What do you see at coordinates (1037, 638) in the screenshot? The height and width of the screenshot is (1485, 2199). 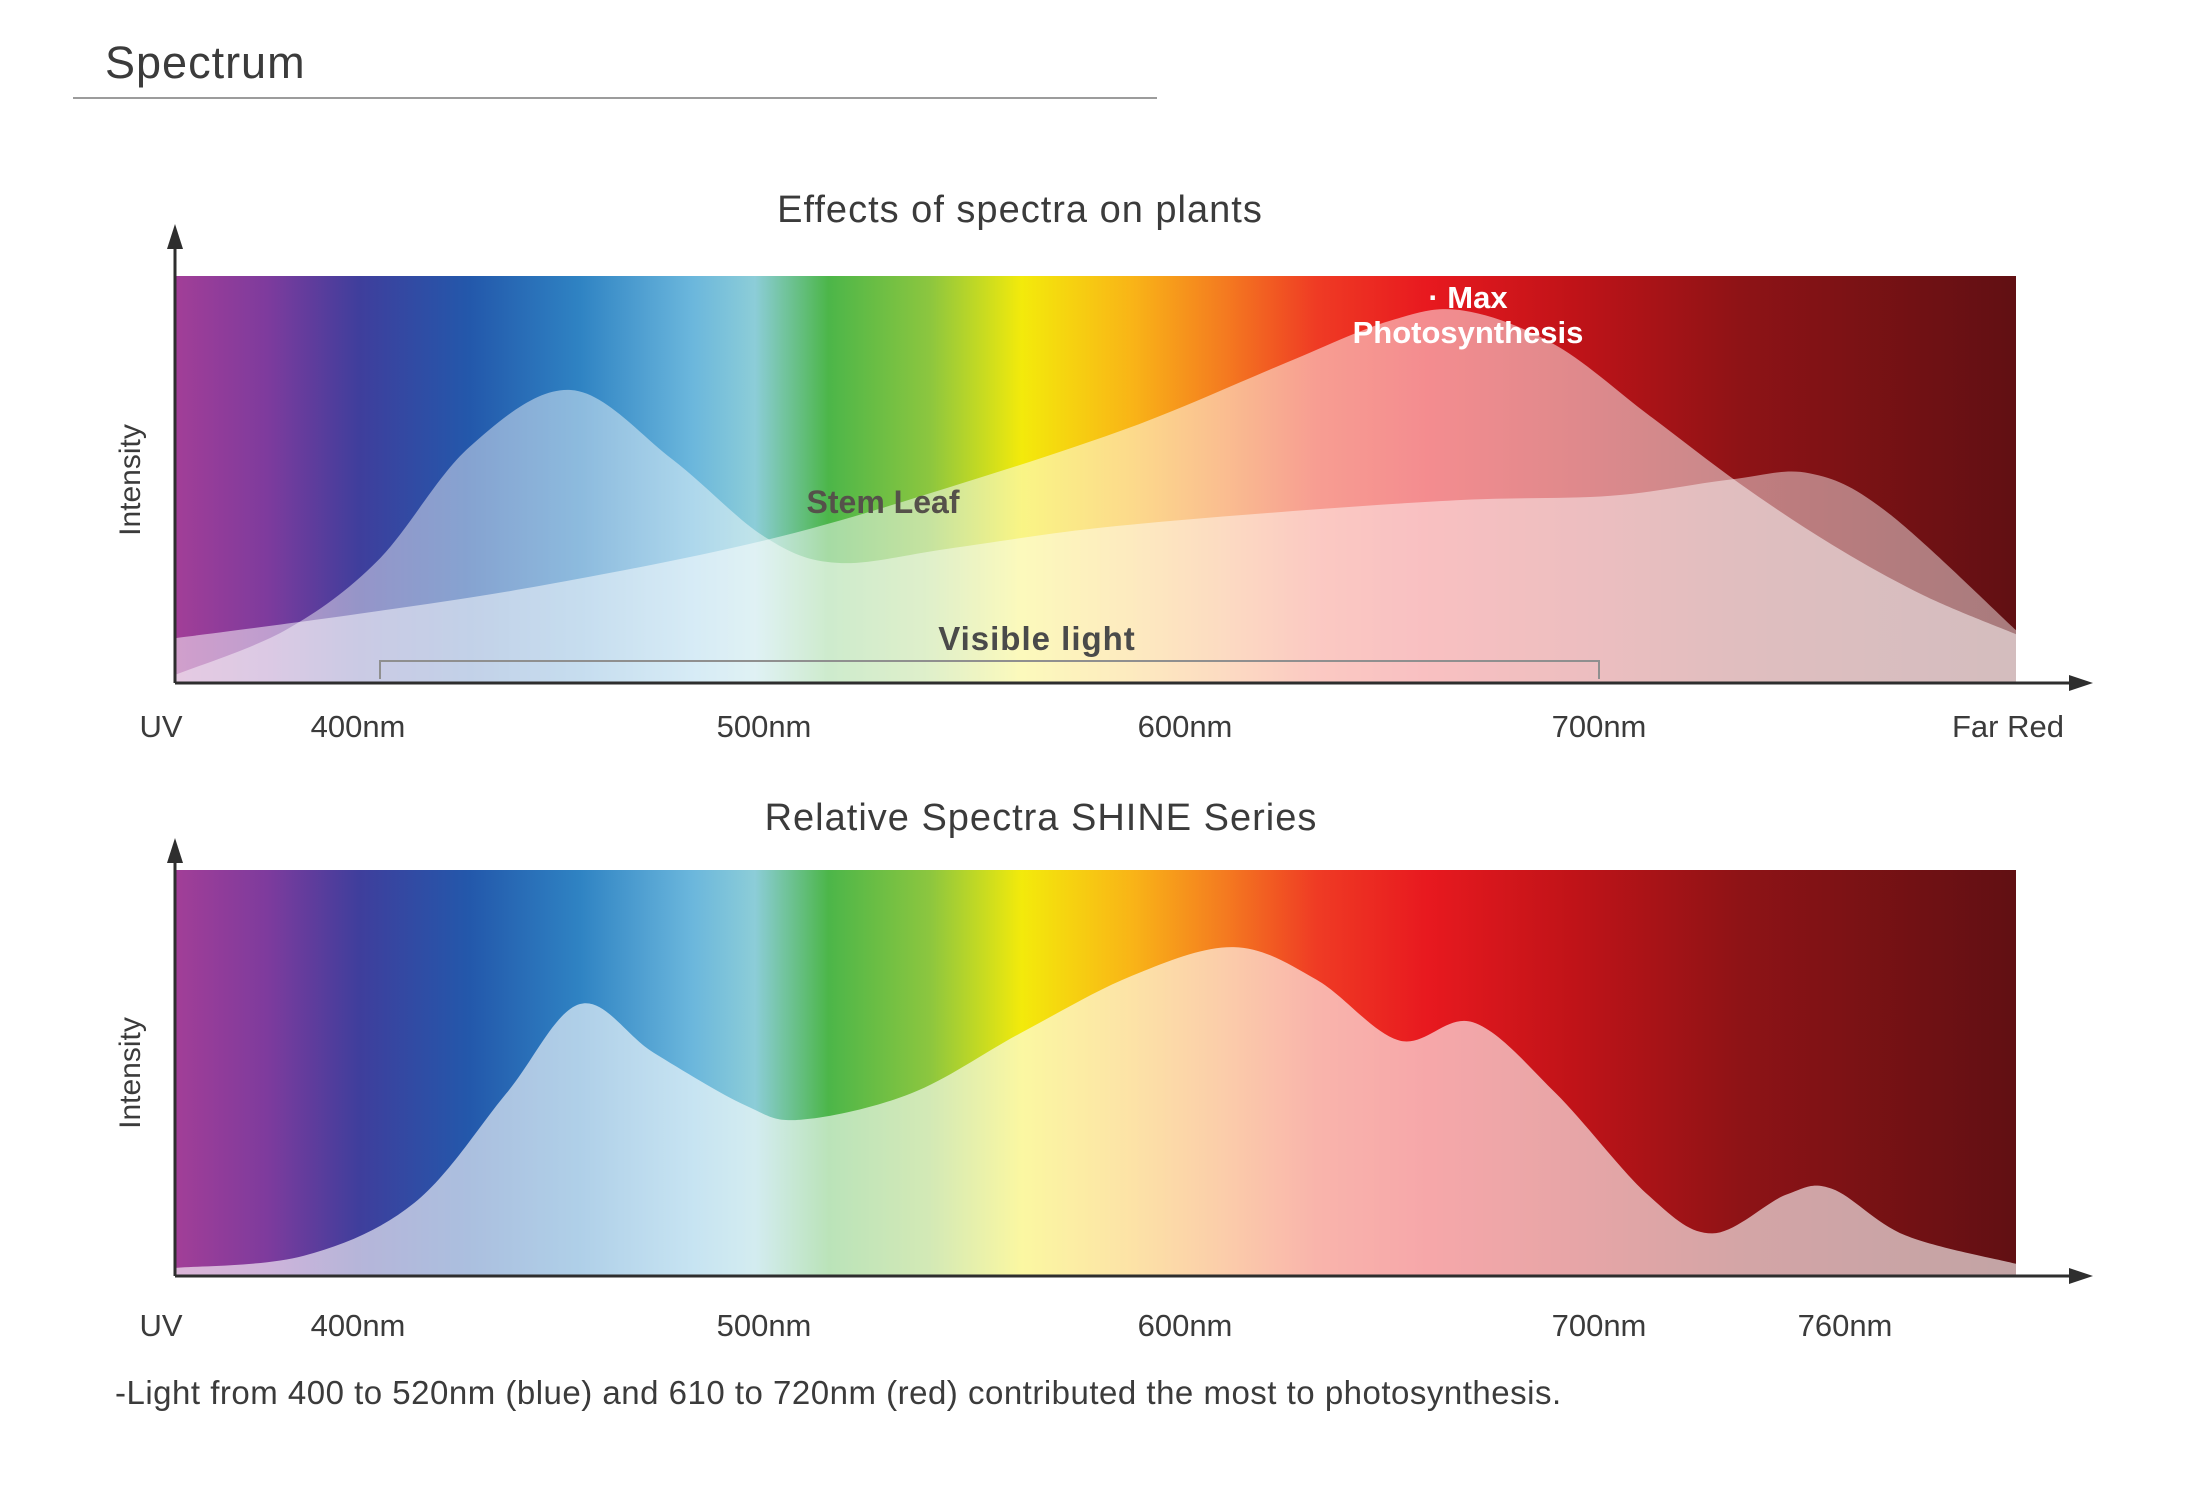 I see `visible-light-label: Visible light` at bounding box center [1037, 638].